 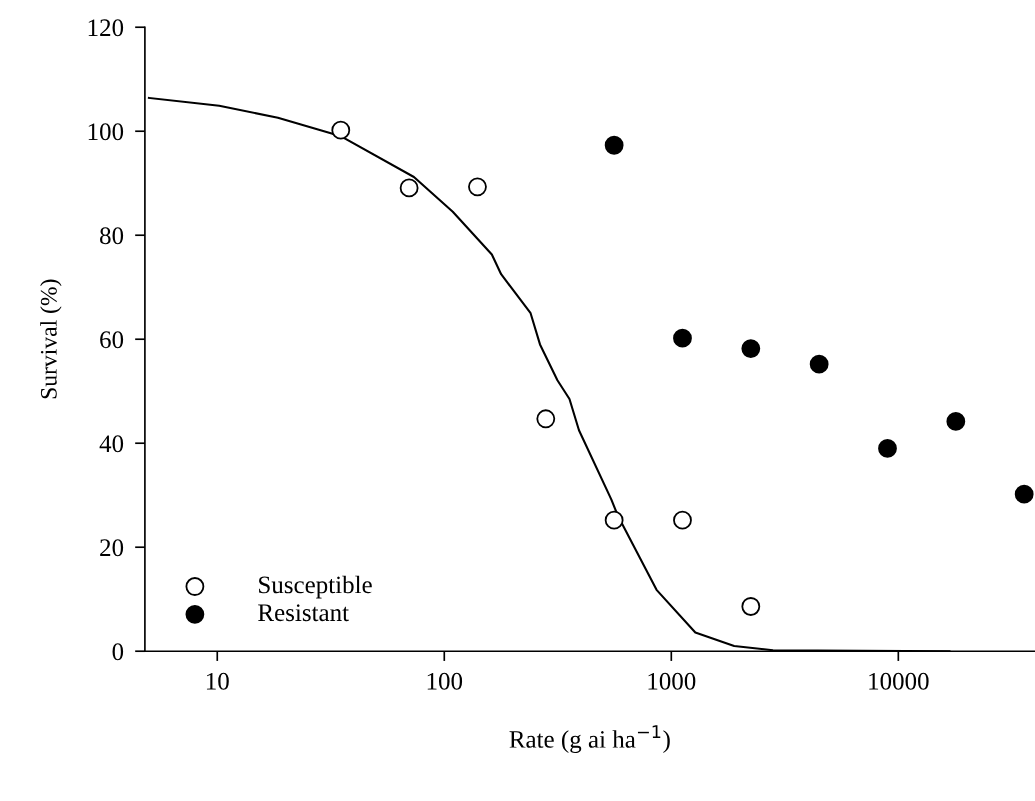 I want to click on y-tick-label: 100, so click(x=106, y=132).